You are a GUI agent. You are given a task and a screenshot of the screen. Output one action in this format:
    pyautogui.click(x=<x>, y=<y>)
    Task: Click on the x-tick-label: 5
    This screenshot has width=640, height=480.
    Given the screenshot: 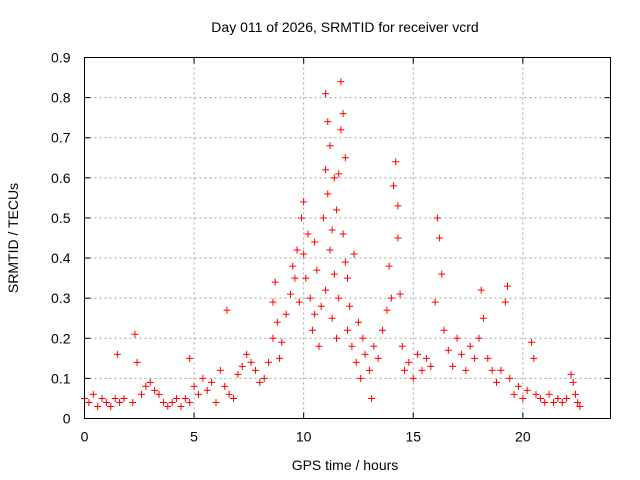 What is the action you would take?
    pyautogui.click(x=194, y=437)
    